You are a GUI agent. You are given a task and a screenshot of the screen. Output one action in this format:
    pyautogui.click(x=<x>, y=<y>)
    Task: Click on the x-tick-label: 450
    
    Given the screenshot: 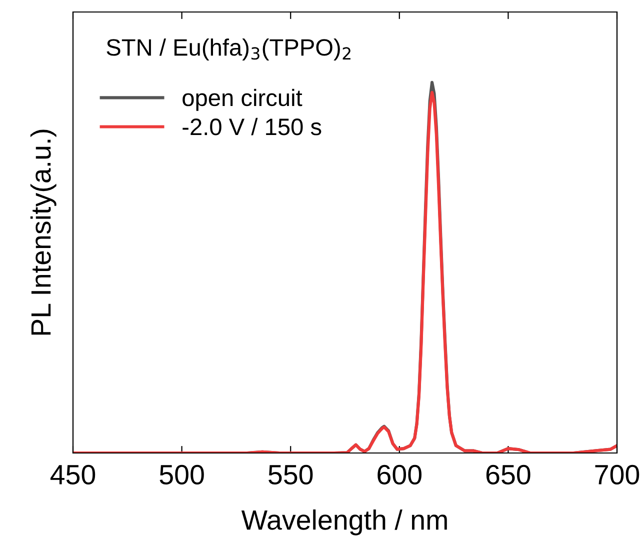 What is the action you would take?
    pyautogui.click(x=73, y=474)
    